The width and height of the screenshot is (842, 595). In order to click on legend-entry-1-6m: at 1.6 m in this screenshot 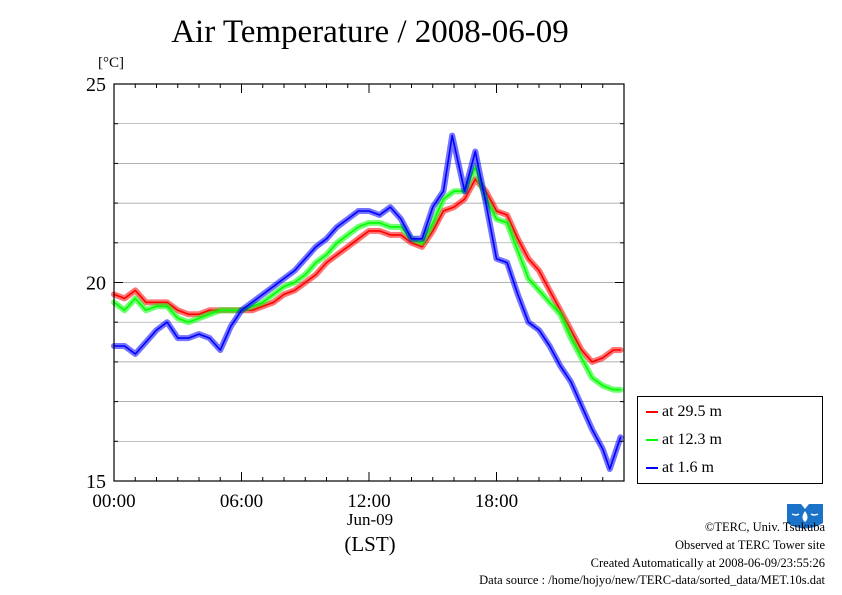, I will do `click(680, 468)`.